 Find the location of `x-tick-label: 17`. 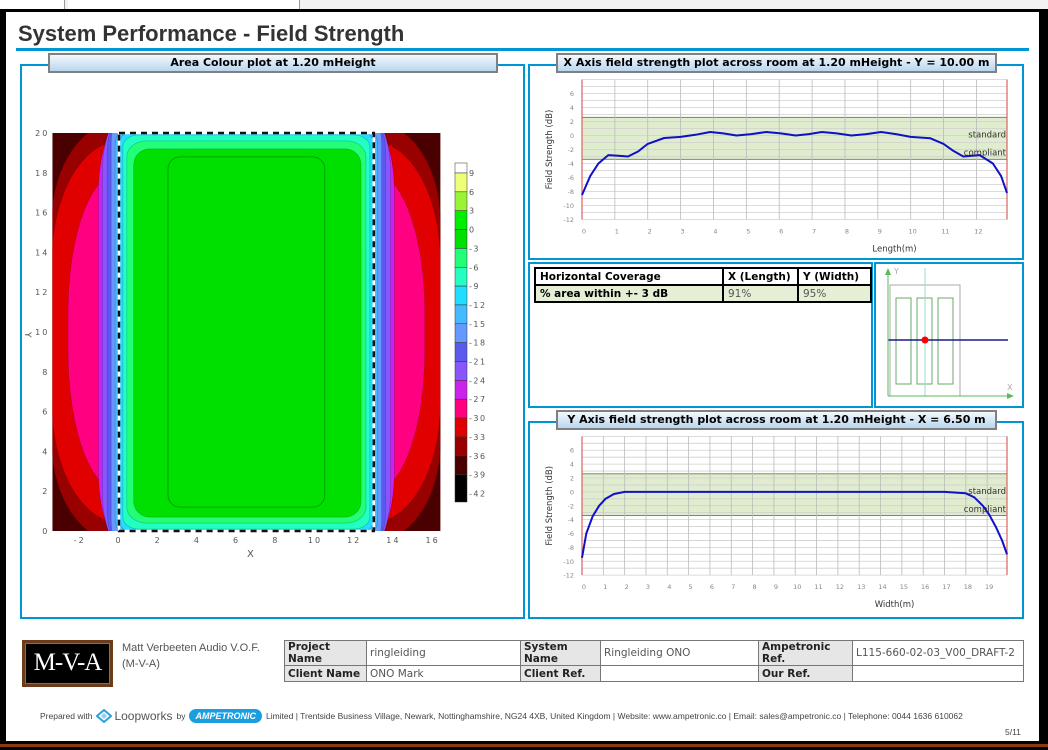

x-tick-label: 17 is located at coordinates (946, 587).